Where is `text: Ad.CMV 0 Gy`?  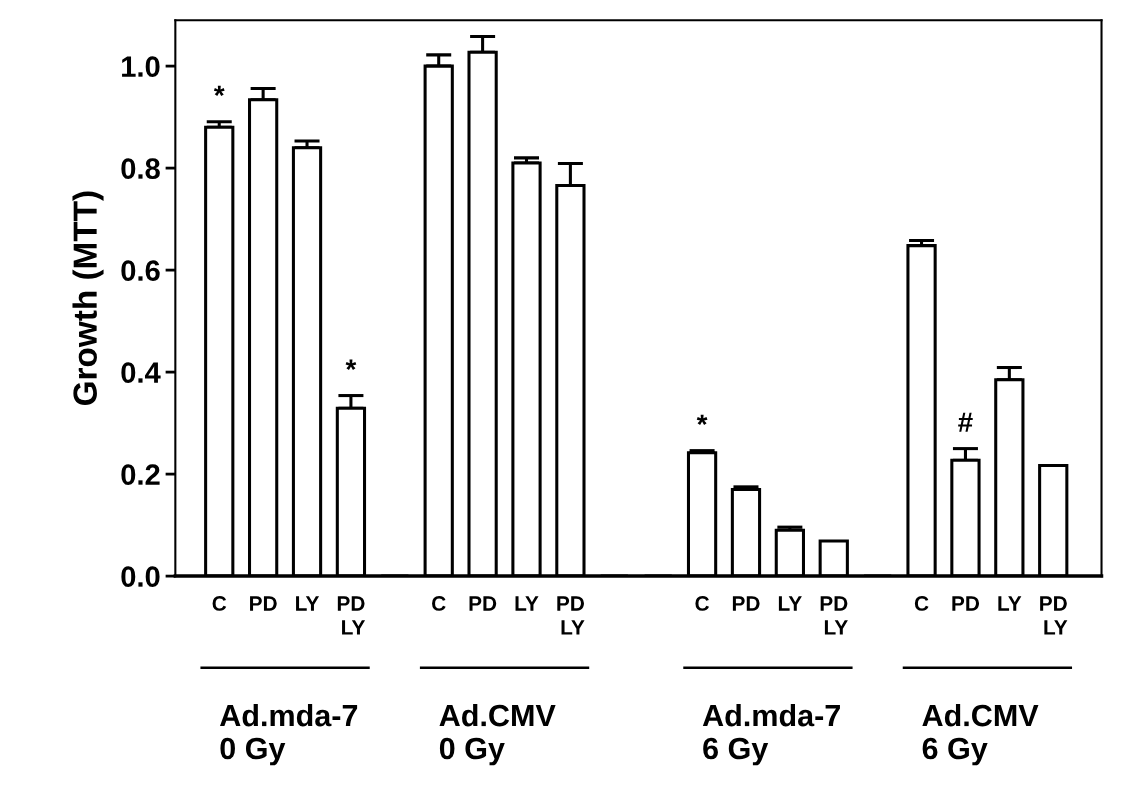
text: Ad.CMV 0 Gy is located at coordinates (497, 734).